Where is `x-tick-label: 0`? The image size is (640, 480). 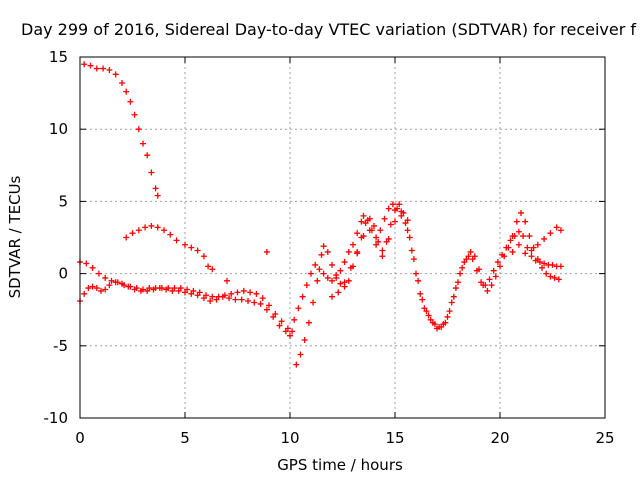 x-tick-label: 0 is located at coordinates (80, 438).